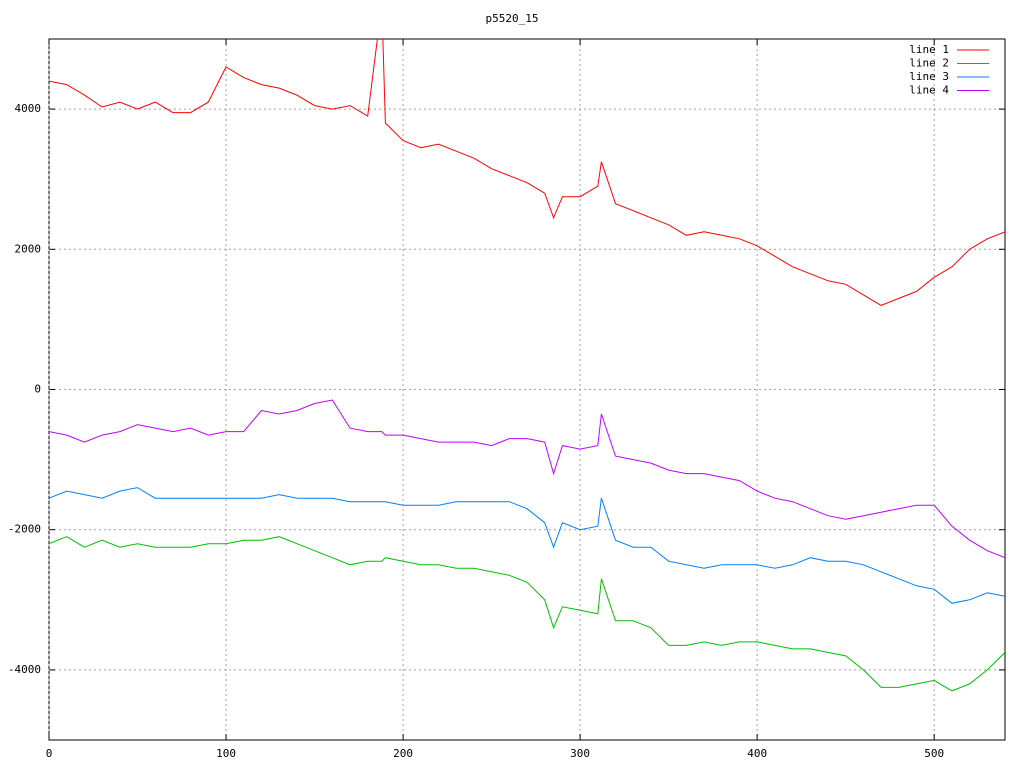  What do you see at coordinates (226, 753) in the screenshot?
I see `x-tick-label: 100` at bounding box center [226, 753].